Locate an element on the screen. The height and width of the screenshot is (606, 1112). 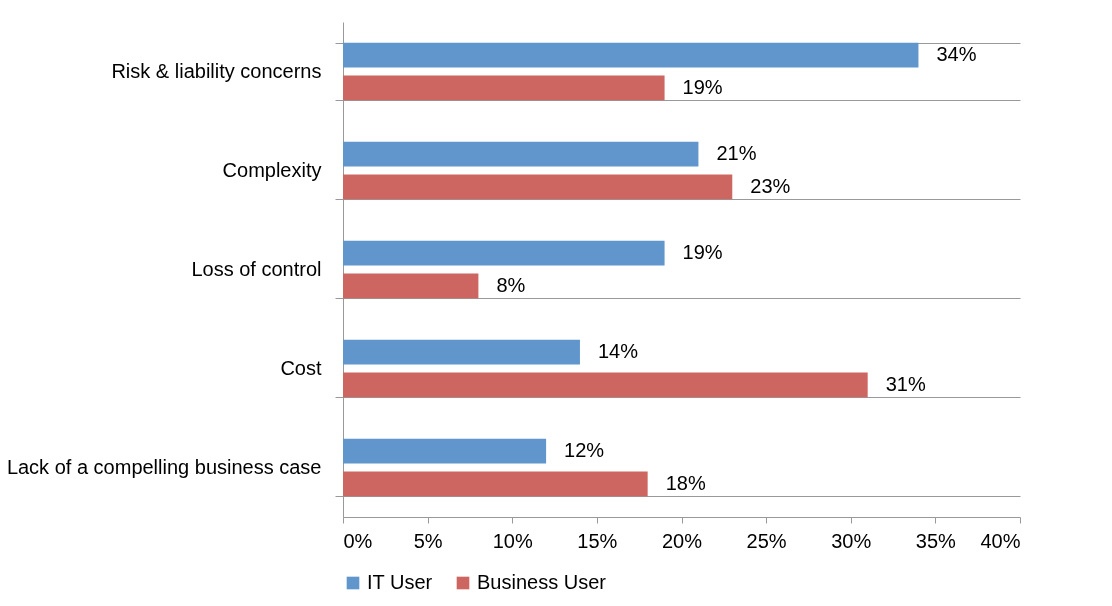
y-tick-label: Complexity is located at coordinates (272, 170).